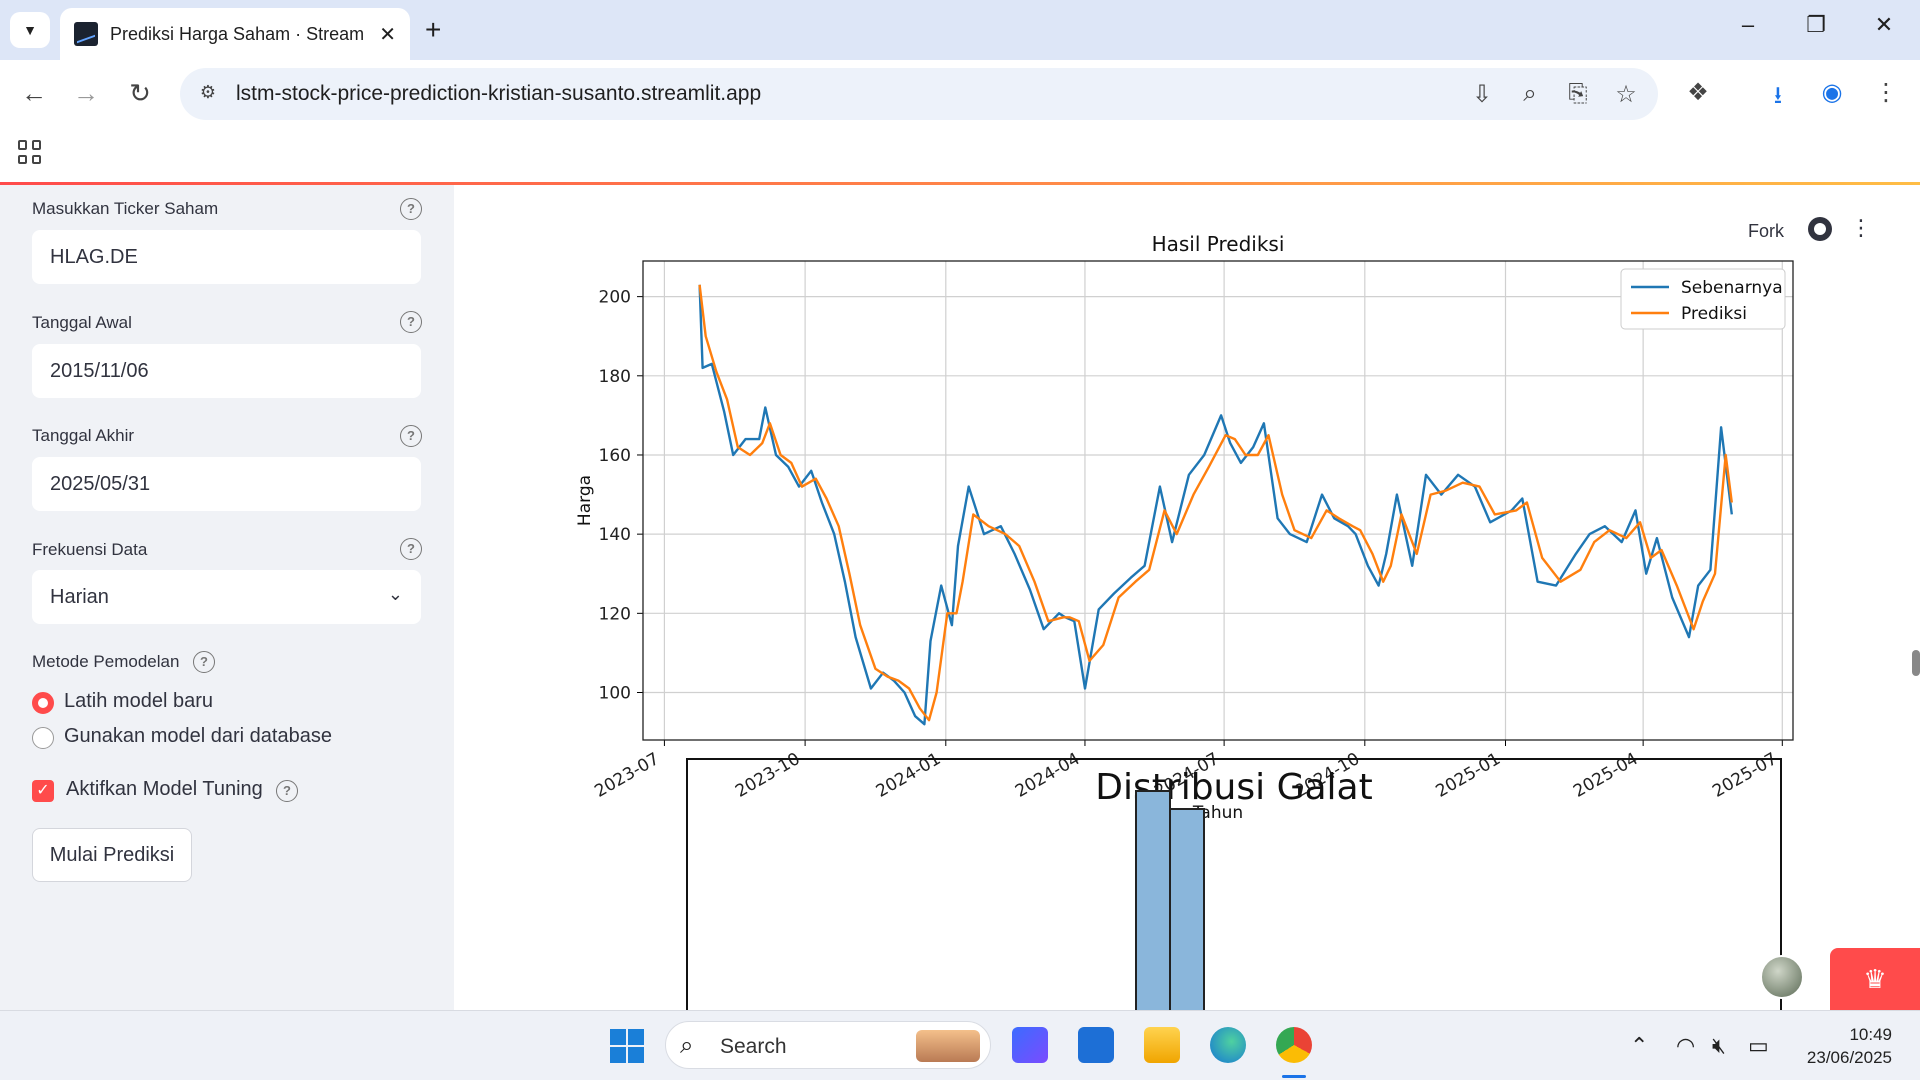  What do you see at coordinates (90, 549) in the screenshot?
I see `frequency-label: Frekuensi Data` at bounding box center [90, 549].